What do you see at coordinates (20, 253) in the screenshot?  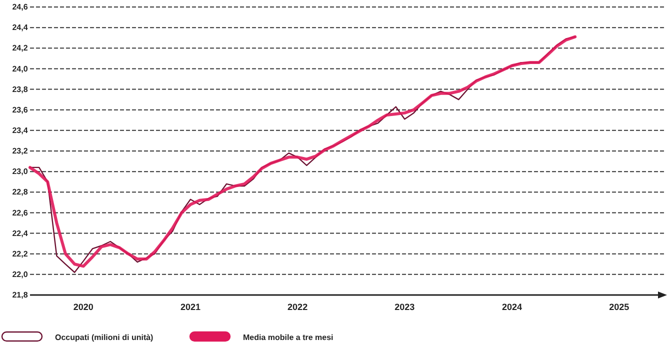 I see `y-tick-label: 22,2` at bounding box center [20, 253].